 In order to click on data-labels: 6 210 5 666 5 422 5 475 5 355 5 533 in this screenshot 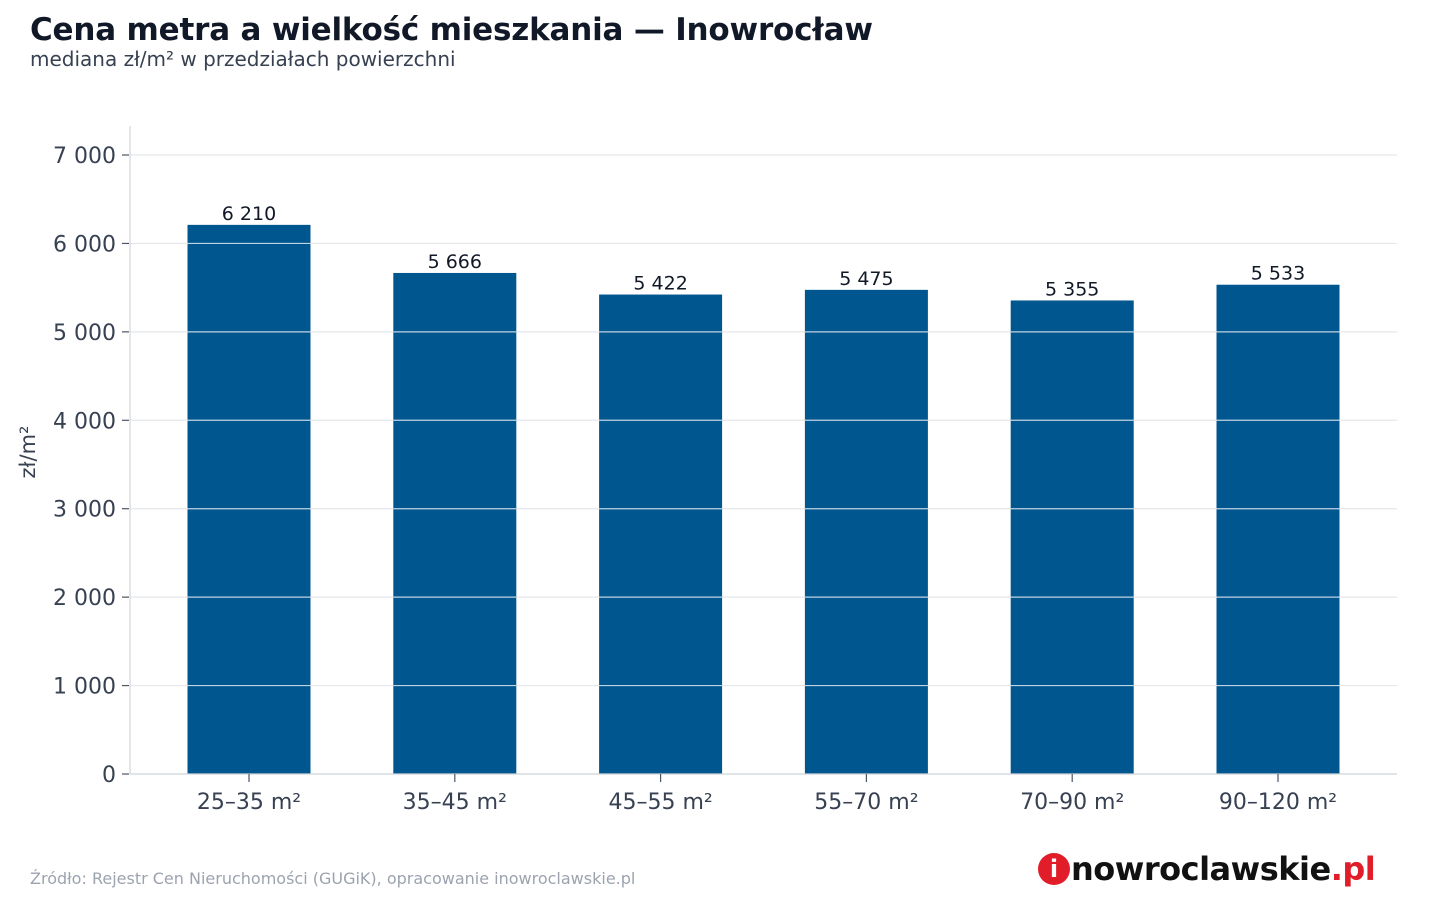, I will do `click(763, 252)`.